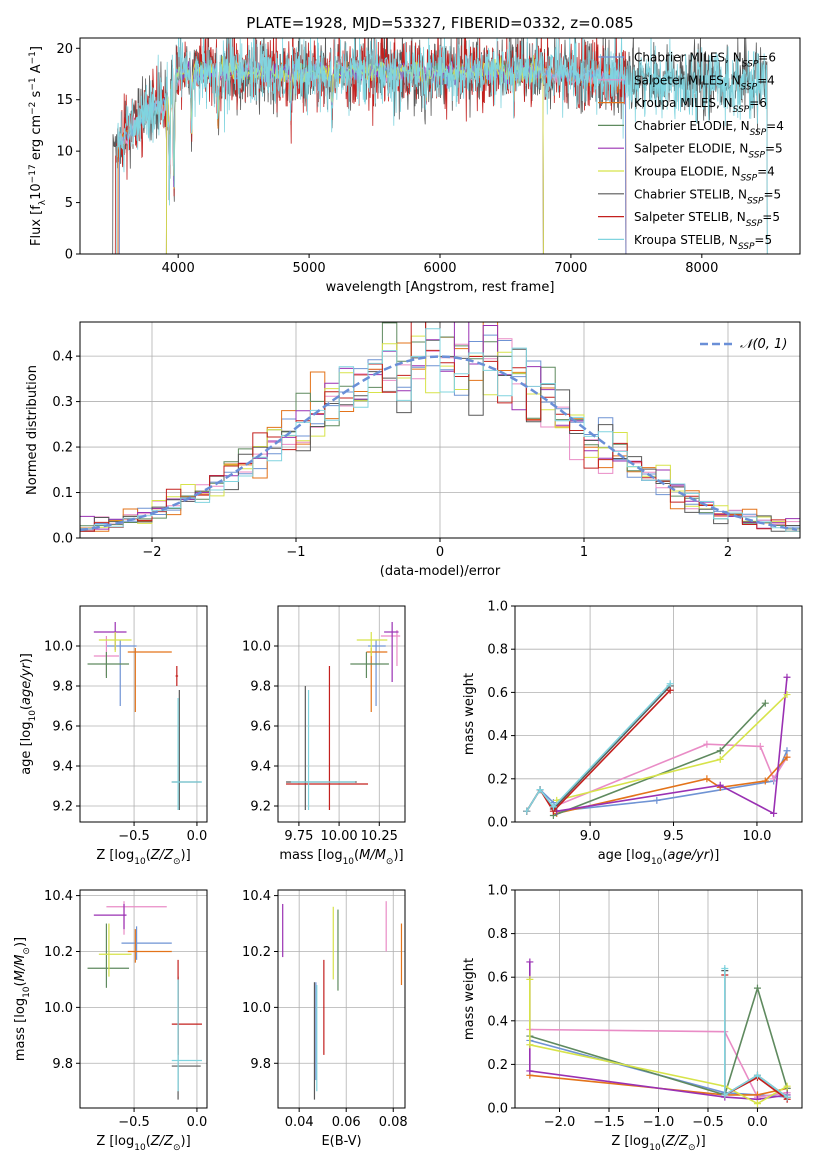 The width and height of the screenshot is (819, 1170). What do you see at coordinates (26, 707) in the screenshot?
I see `age-vs-Z-ylabel-part: (` at bounding box center [26, 707].